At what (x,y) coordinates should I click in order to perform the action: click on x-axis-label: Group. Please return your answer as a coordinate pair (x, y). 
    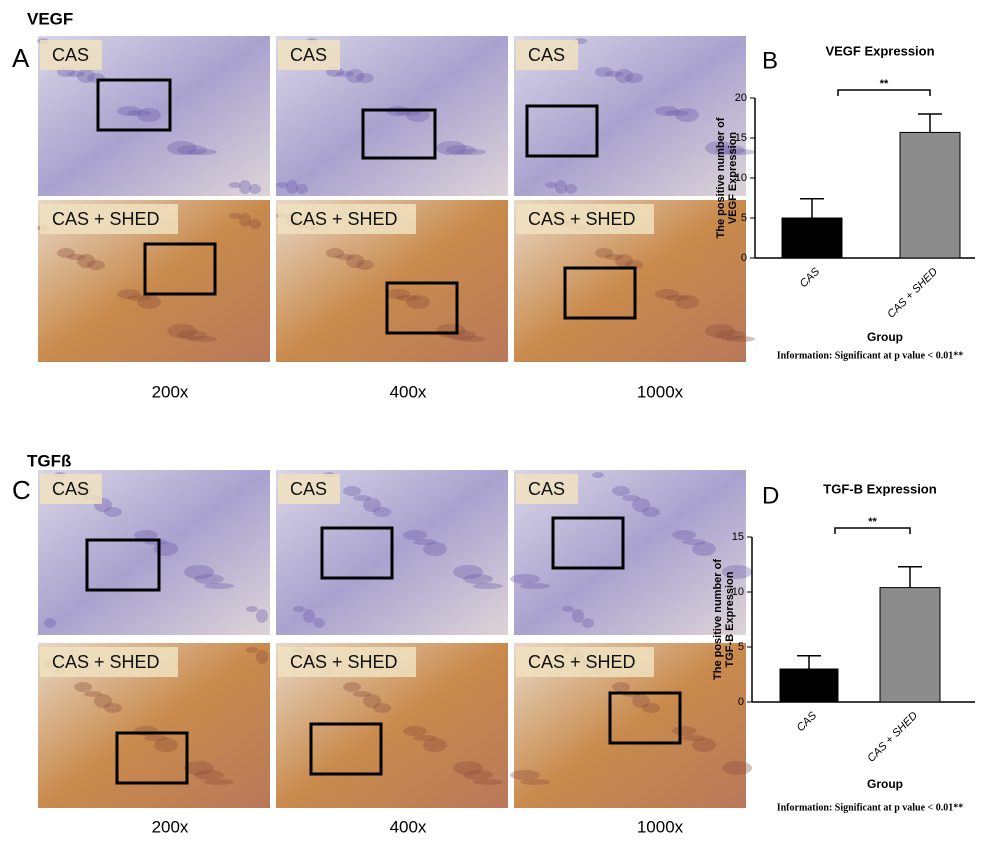
    Looking at the image, I should click on (885, 784).